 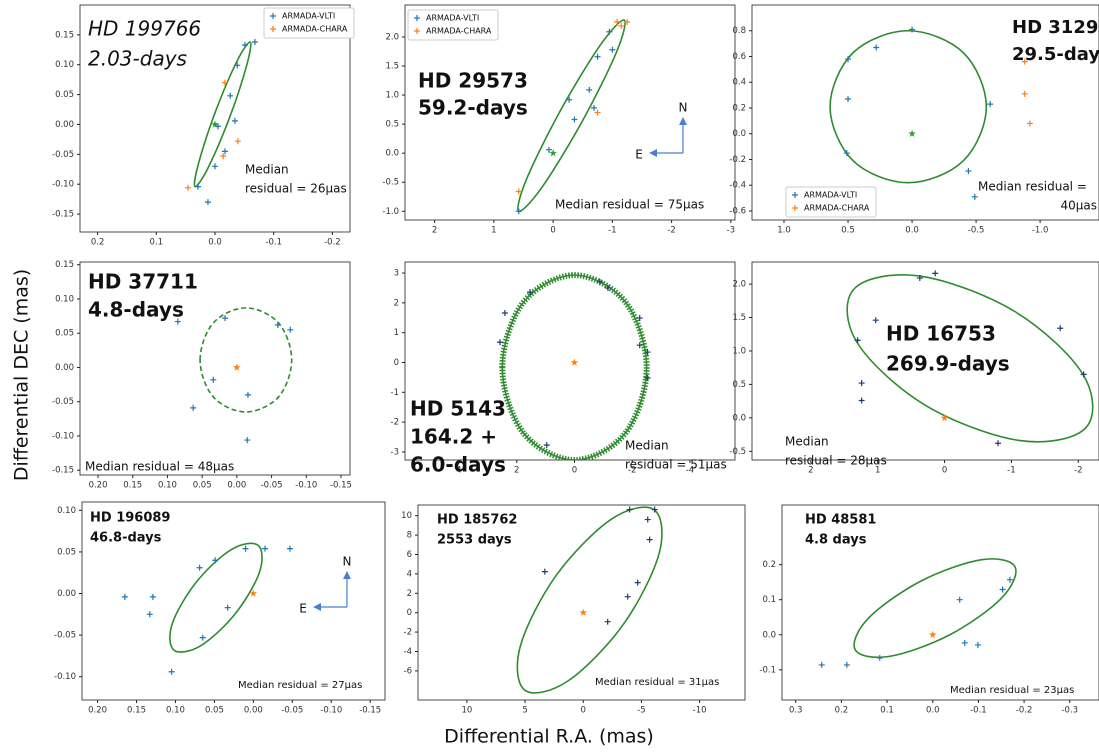 I want to click on x-tick-label: -0.15, so click(x=370, y=711).